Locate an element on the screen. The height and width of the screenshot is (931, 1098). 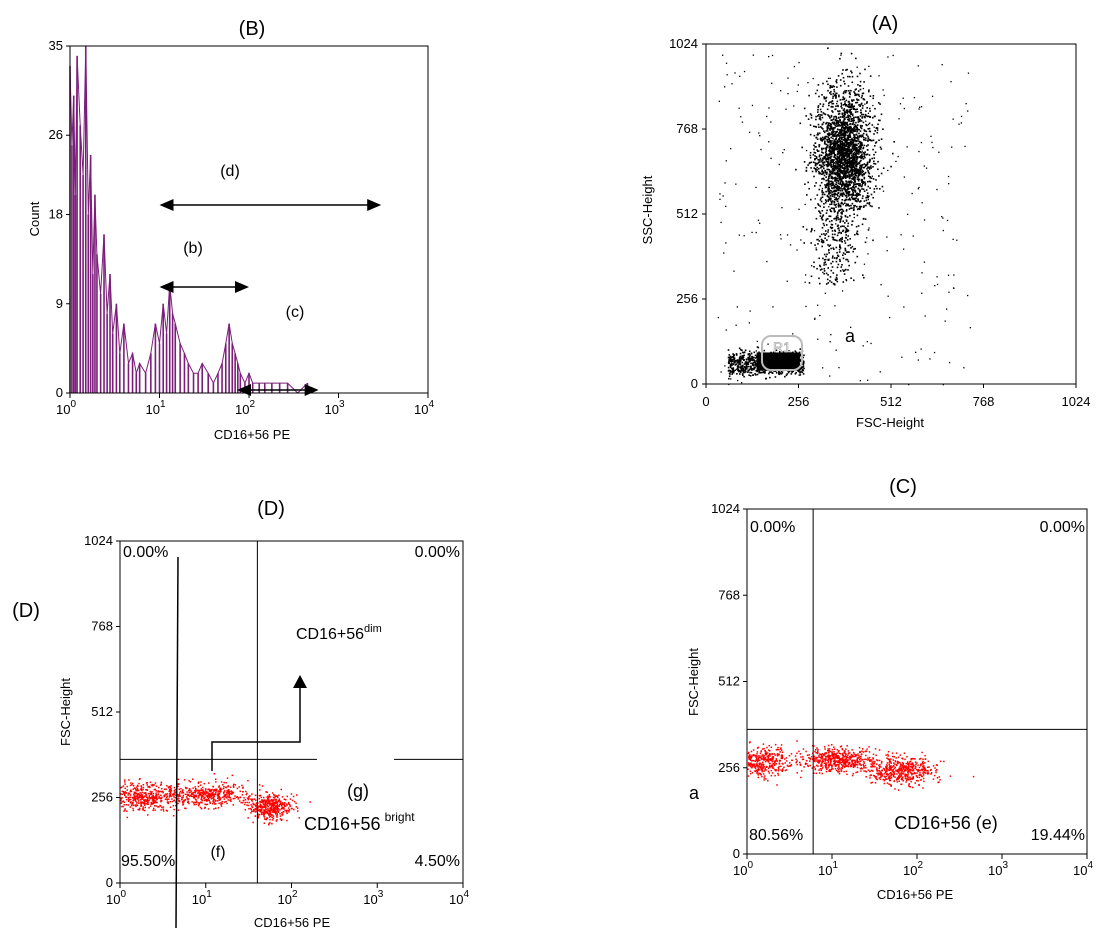
annotation-a: a is located at coordinates (850, 336).